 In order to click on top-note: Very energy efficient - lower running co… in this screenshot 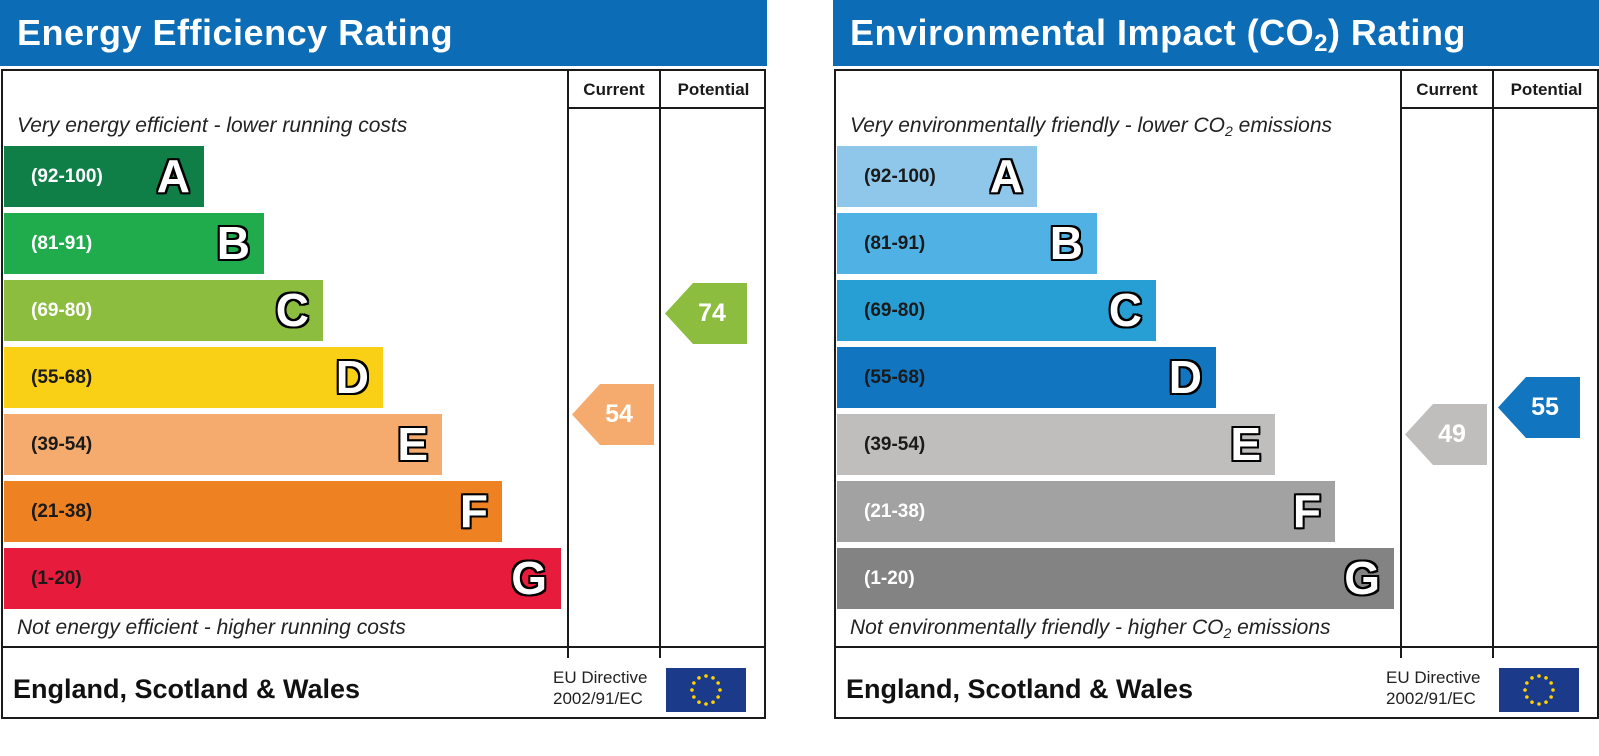, I will do `click(212, 125)`.